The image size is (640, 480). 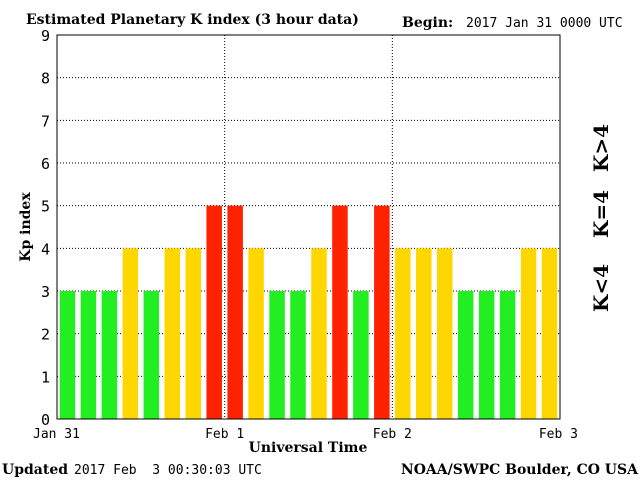 What do you see at coordinates (601, 148) in the screenshot?
I see `legend-high: K>4` at bounding box center [601, 148].